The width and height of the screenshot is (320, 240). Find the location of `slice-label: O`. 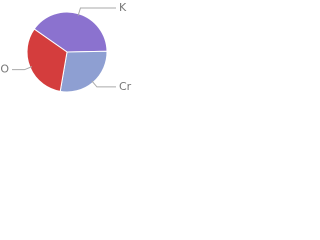

slice-label: O is located at coordinates (4, 69).